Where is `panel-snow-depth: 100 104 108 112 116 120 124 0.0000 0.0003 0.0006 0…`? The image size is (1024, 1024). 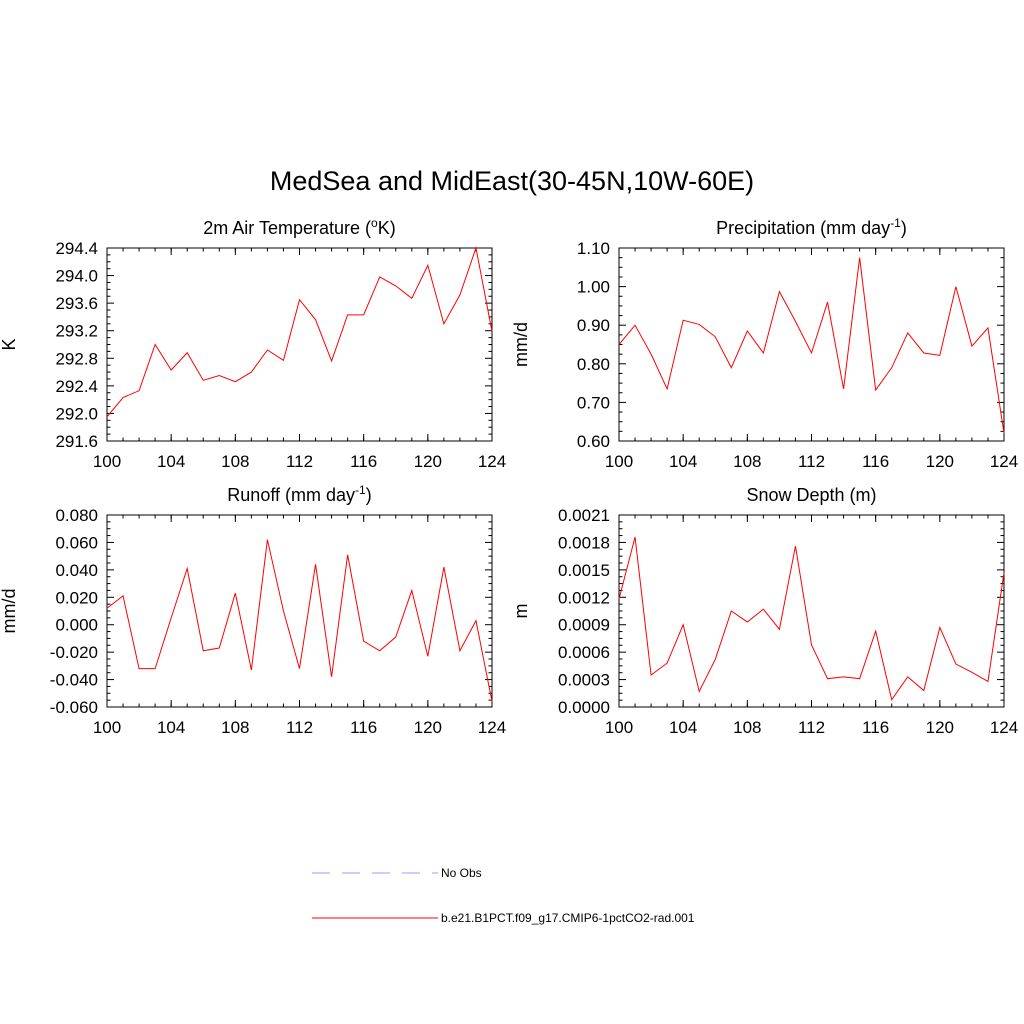
panel-snow-depth: 100 104 108 112 116 120 124 0.0000 0.0003 0.0006 0… is located at coordinates (764, 611).